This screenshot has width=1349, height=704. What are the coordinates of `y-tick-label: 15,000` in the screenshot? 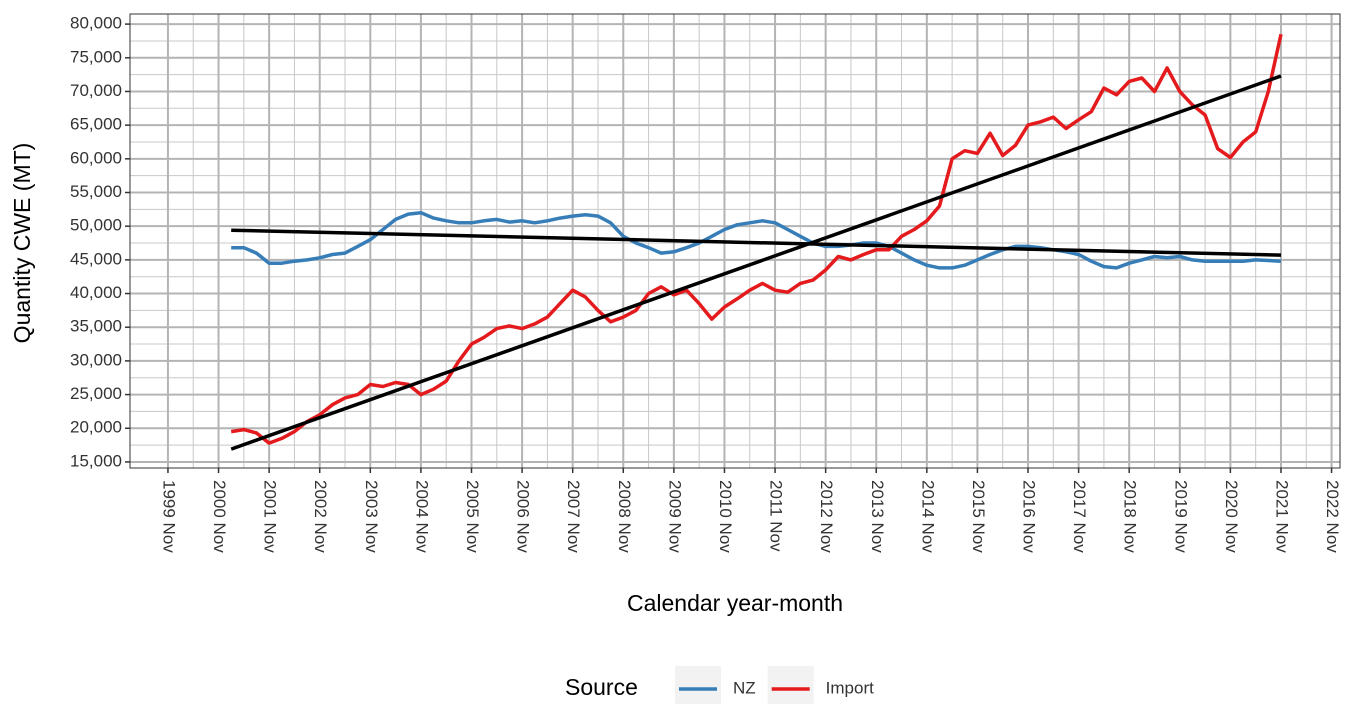 It's located at (96, 460).